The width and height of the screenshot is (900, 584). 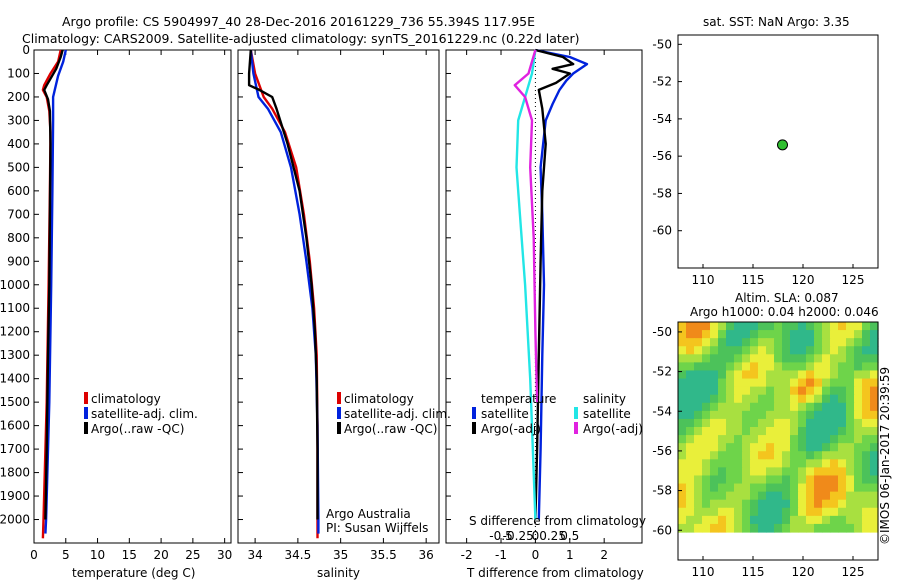 What do you see at coordinates (284, 291) in the screenshot?
I see `series-line-satellite-adj-clim-` at bounding box center [284, 291].